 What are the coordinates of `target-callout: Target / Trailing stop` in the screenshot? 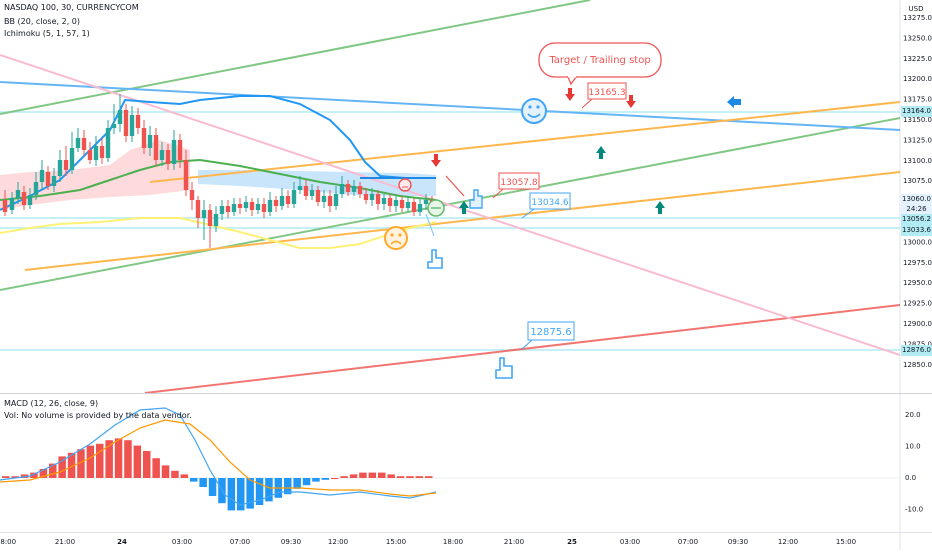 It's located at (600, 64).